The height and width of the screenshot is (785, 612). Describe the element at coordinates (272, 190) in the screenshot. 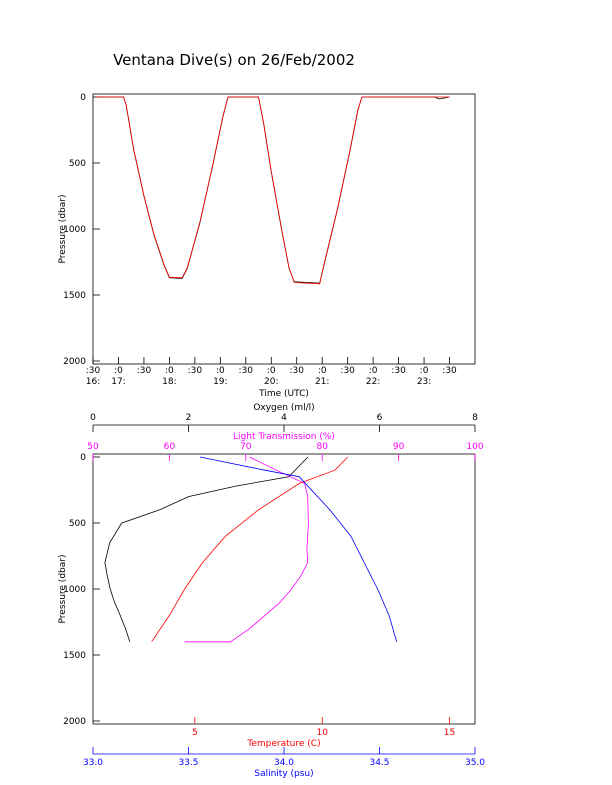

I see `dive-trace` at that location.